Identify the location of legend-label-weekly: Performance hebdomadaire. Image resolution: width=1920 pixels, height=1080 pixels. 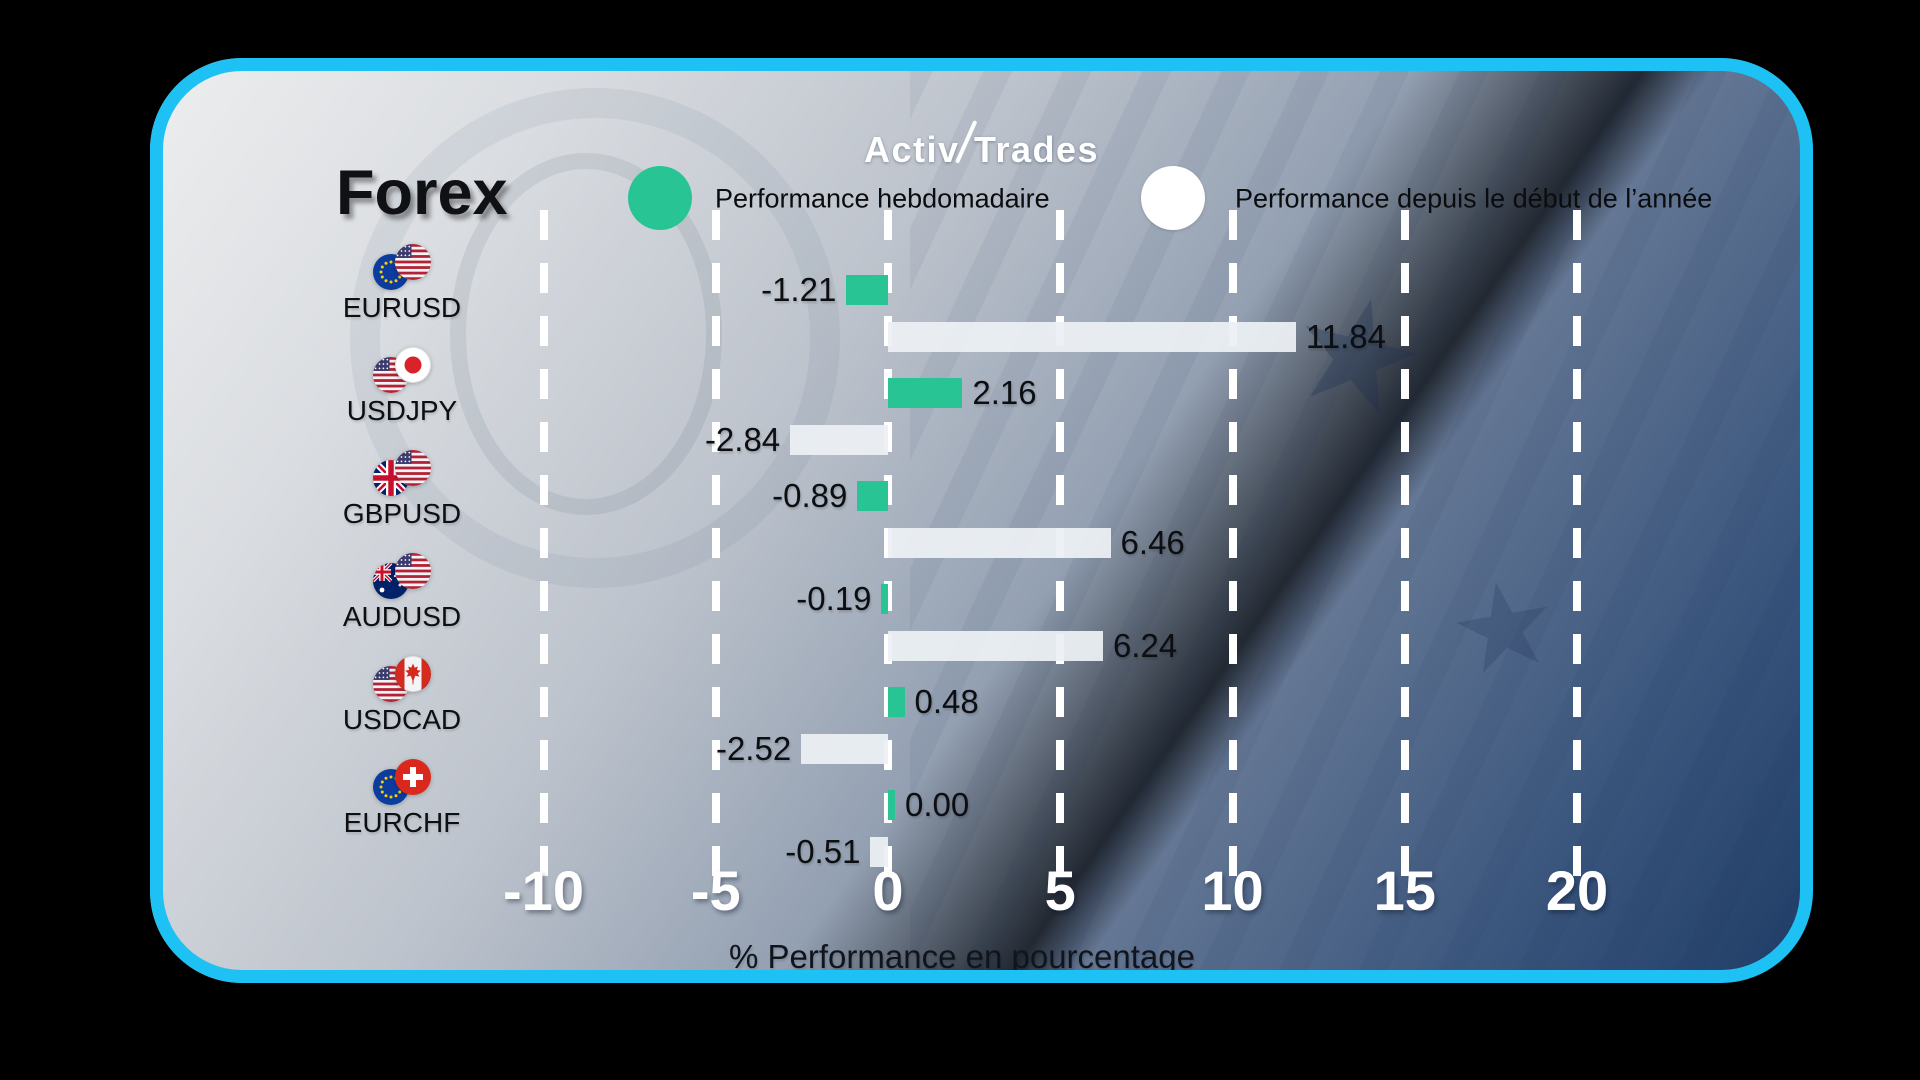
(882, 198).